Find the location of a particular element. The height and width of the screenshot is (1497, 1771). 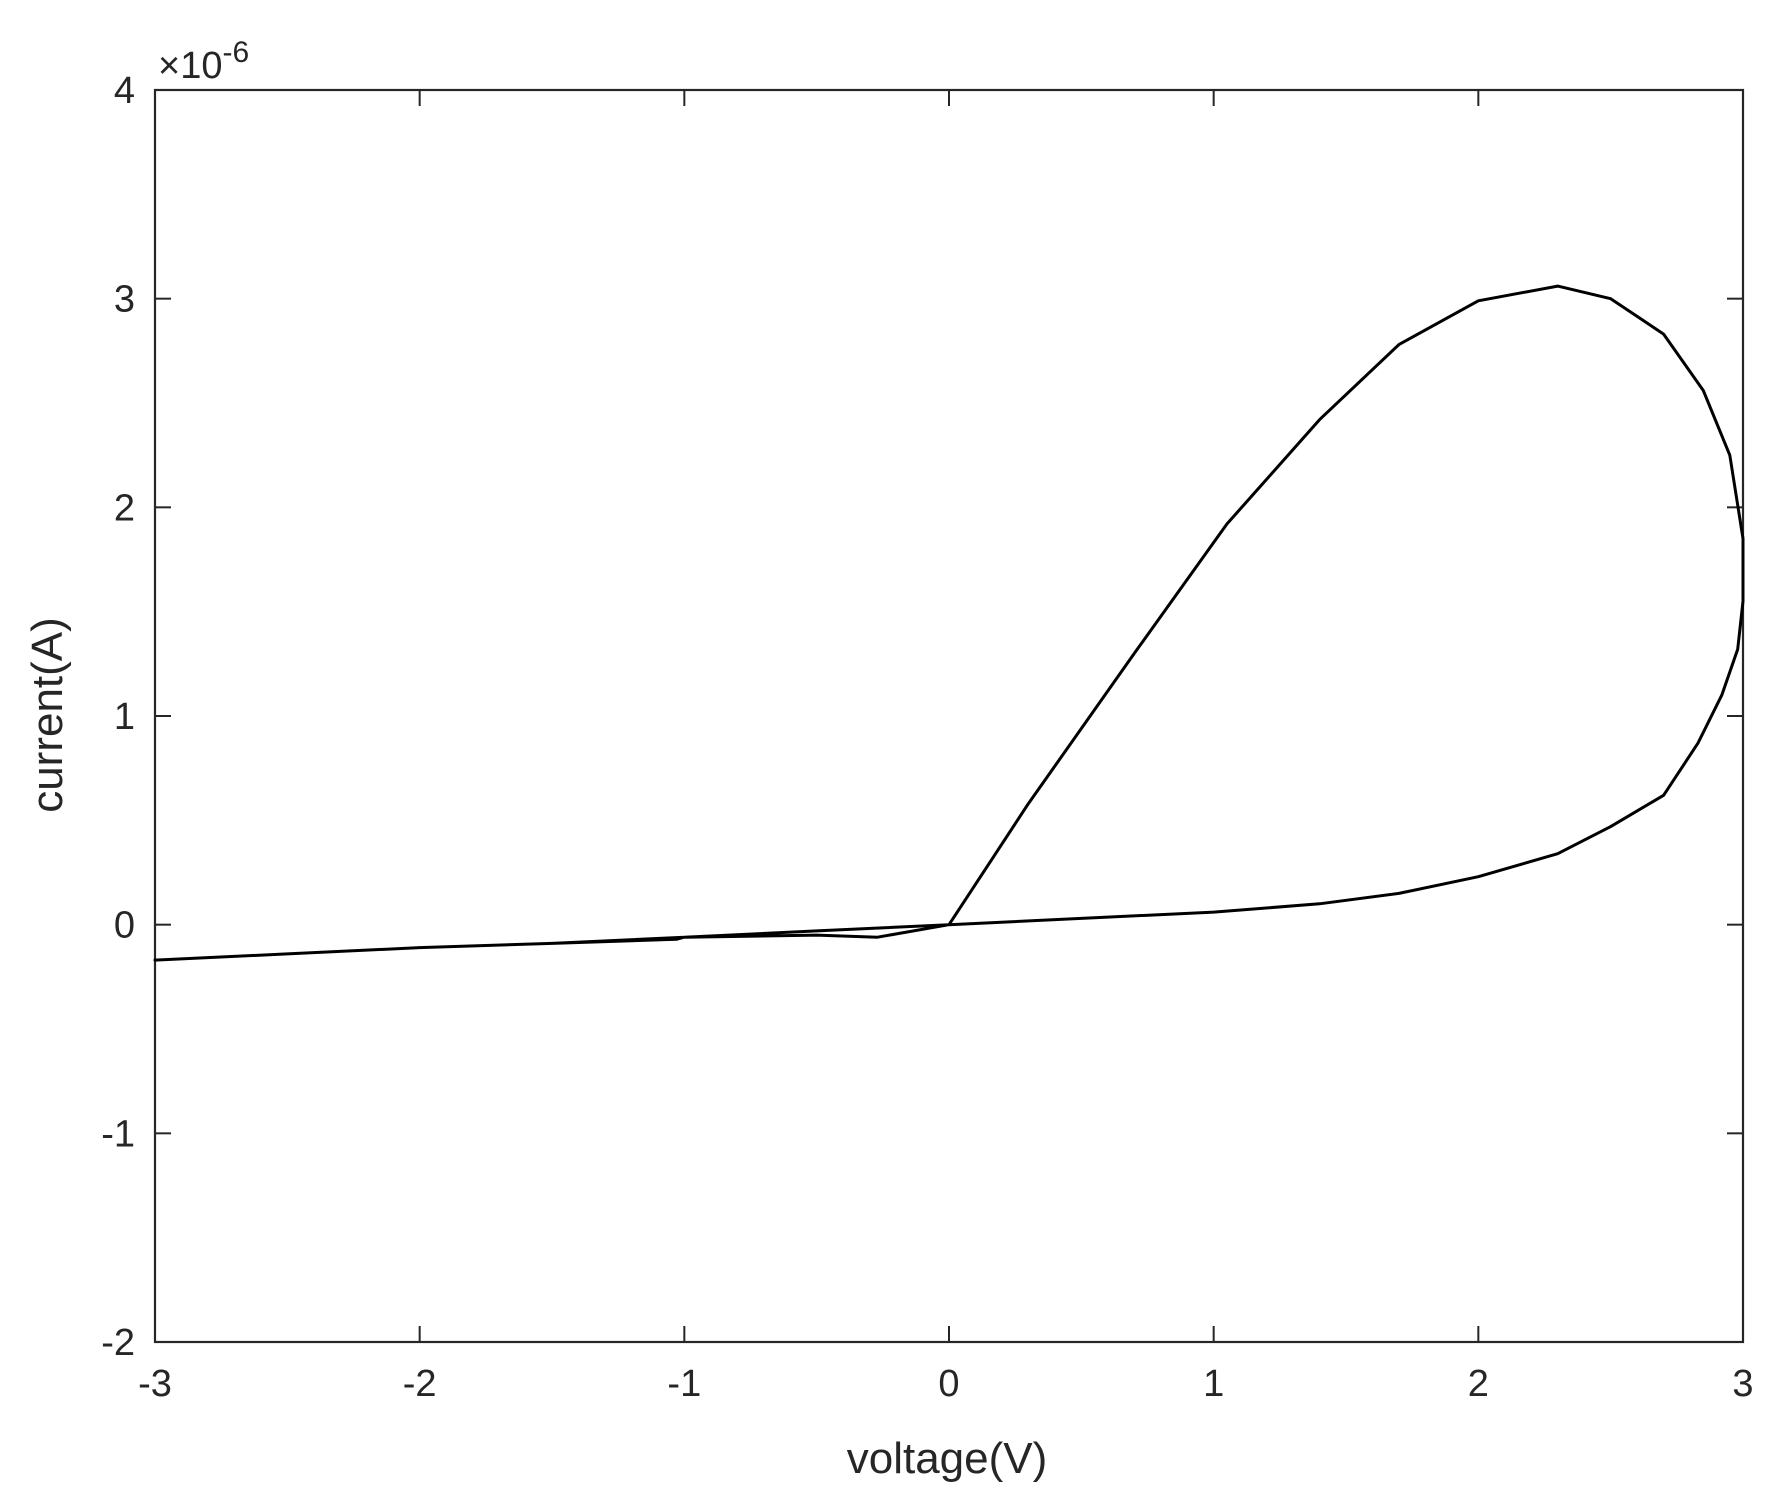

y-axis-label: current(A) is located at coordinates (47, 715).